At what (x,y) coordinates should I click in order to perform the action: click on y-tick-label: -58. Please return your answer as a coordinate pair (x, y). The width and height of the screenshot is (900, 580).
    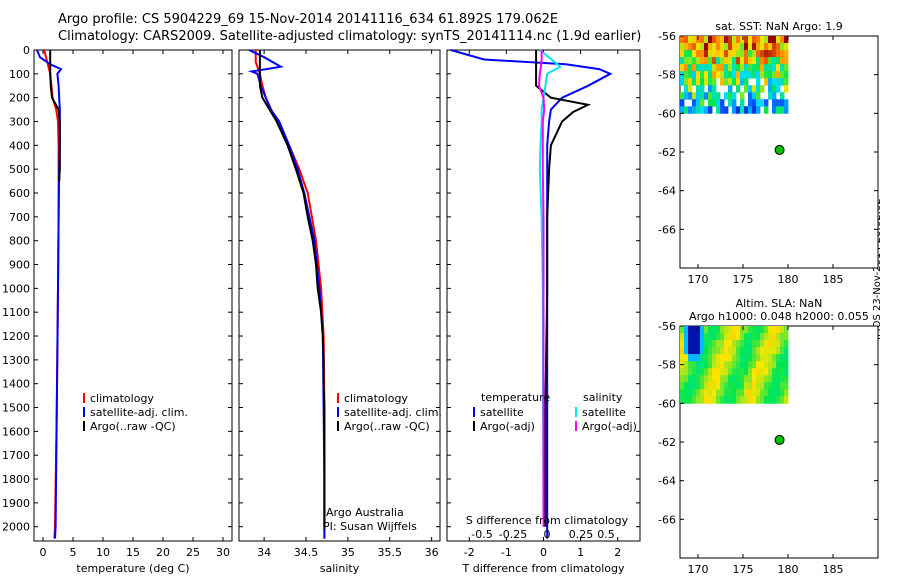
    Looking at the image, I should click on (667, 365).